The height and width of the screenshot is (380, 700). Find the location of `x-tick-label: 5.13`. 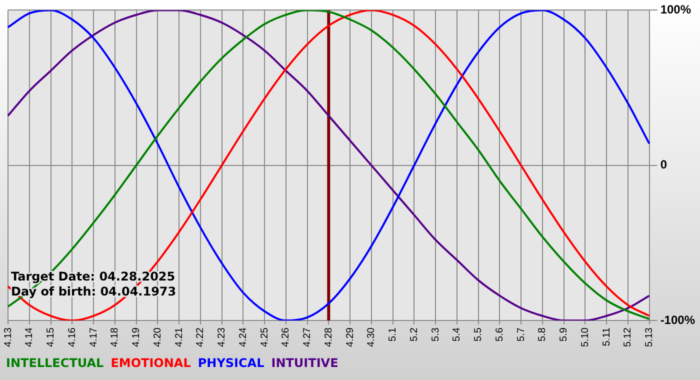

x-tick-label: 5.13 is located at coordinates (650, 337).